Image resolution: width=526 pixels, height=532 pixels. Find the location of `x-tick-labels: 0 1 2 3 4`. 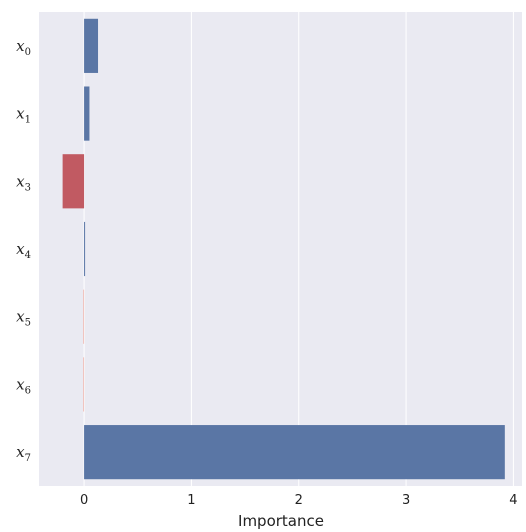

x-tick-labels: 0 1 2 3 4 is located at coordinates (299, 500).